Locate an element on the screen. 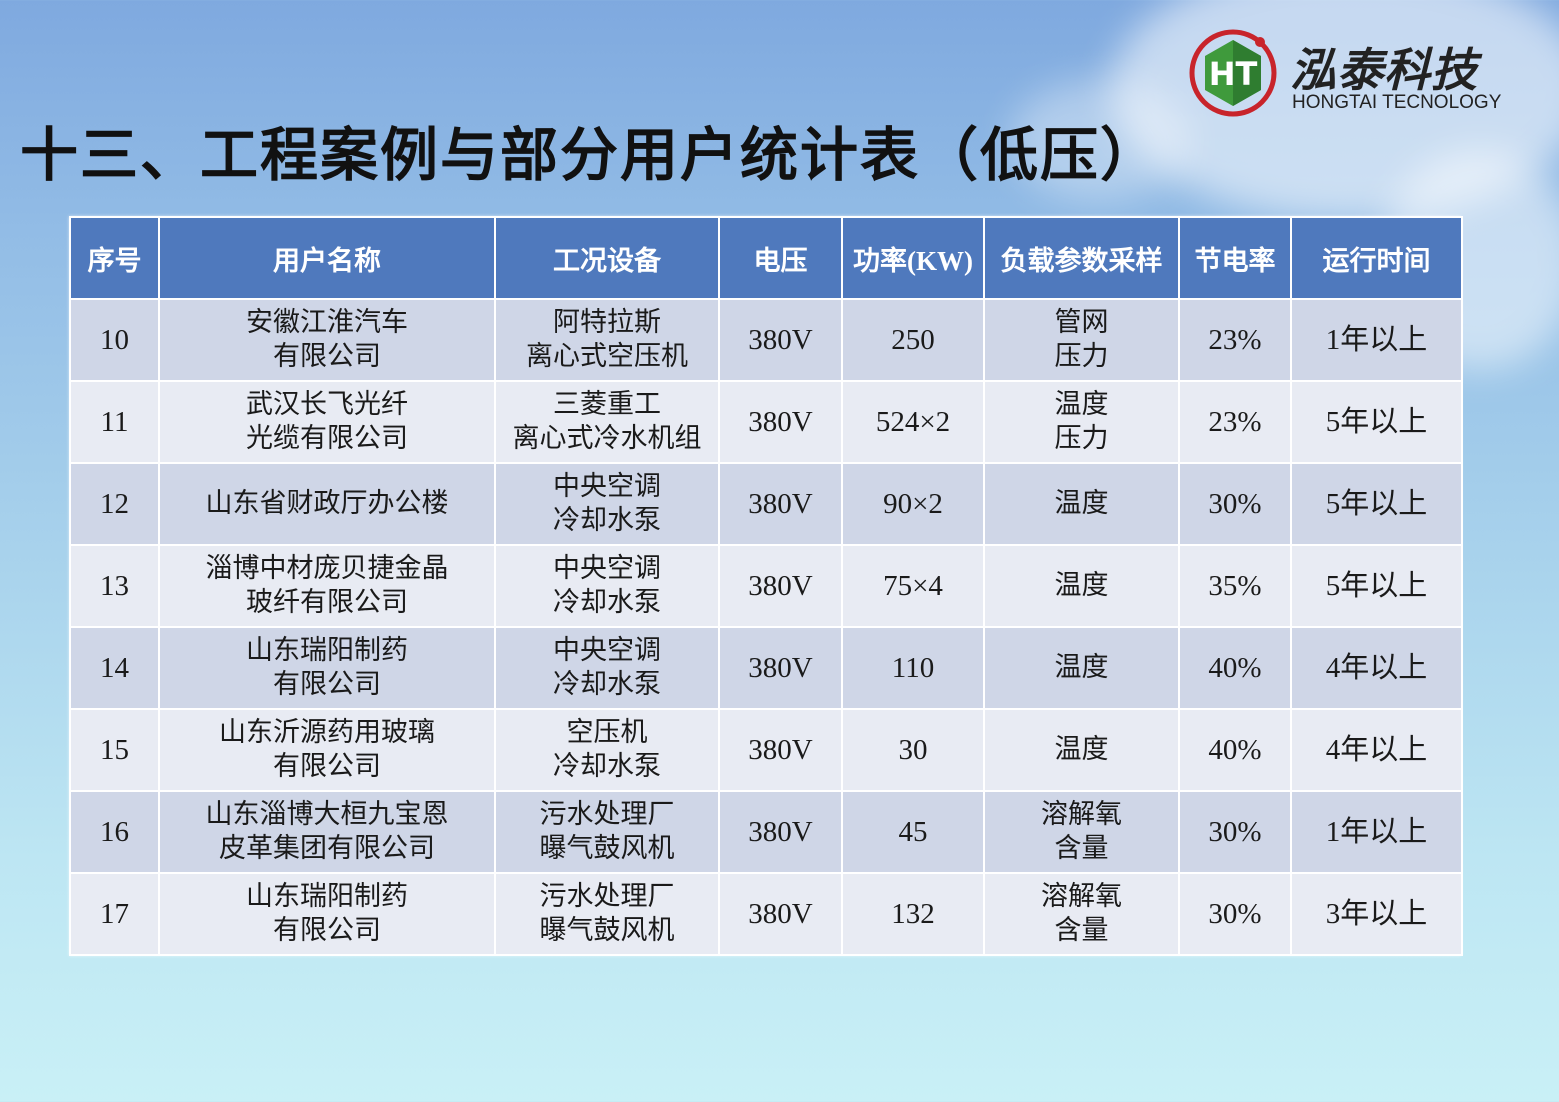  cell-equipment-line: 三菱重工 is located at coordinates (607, 404).